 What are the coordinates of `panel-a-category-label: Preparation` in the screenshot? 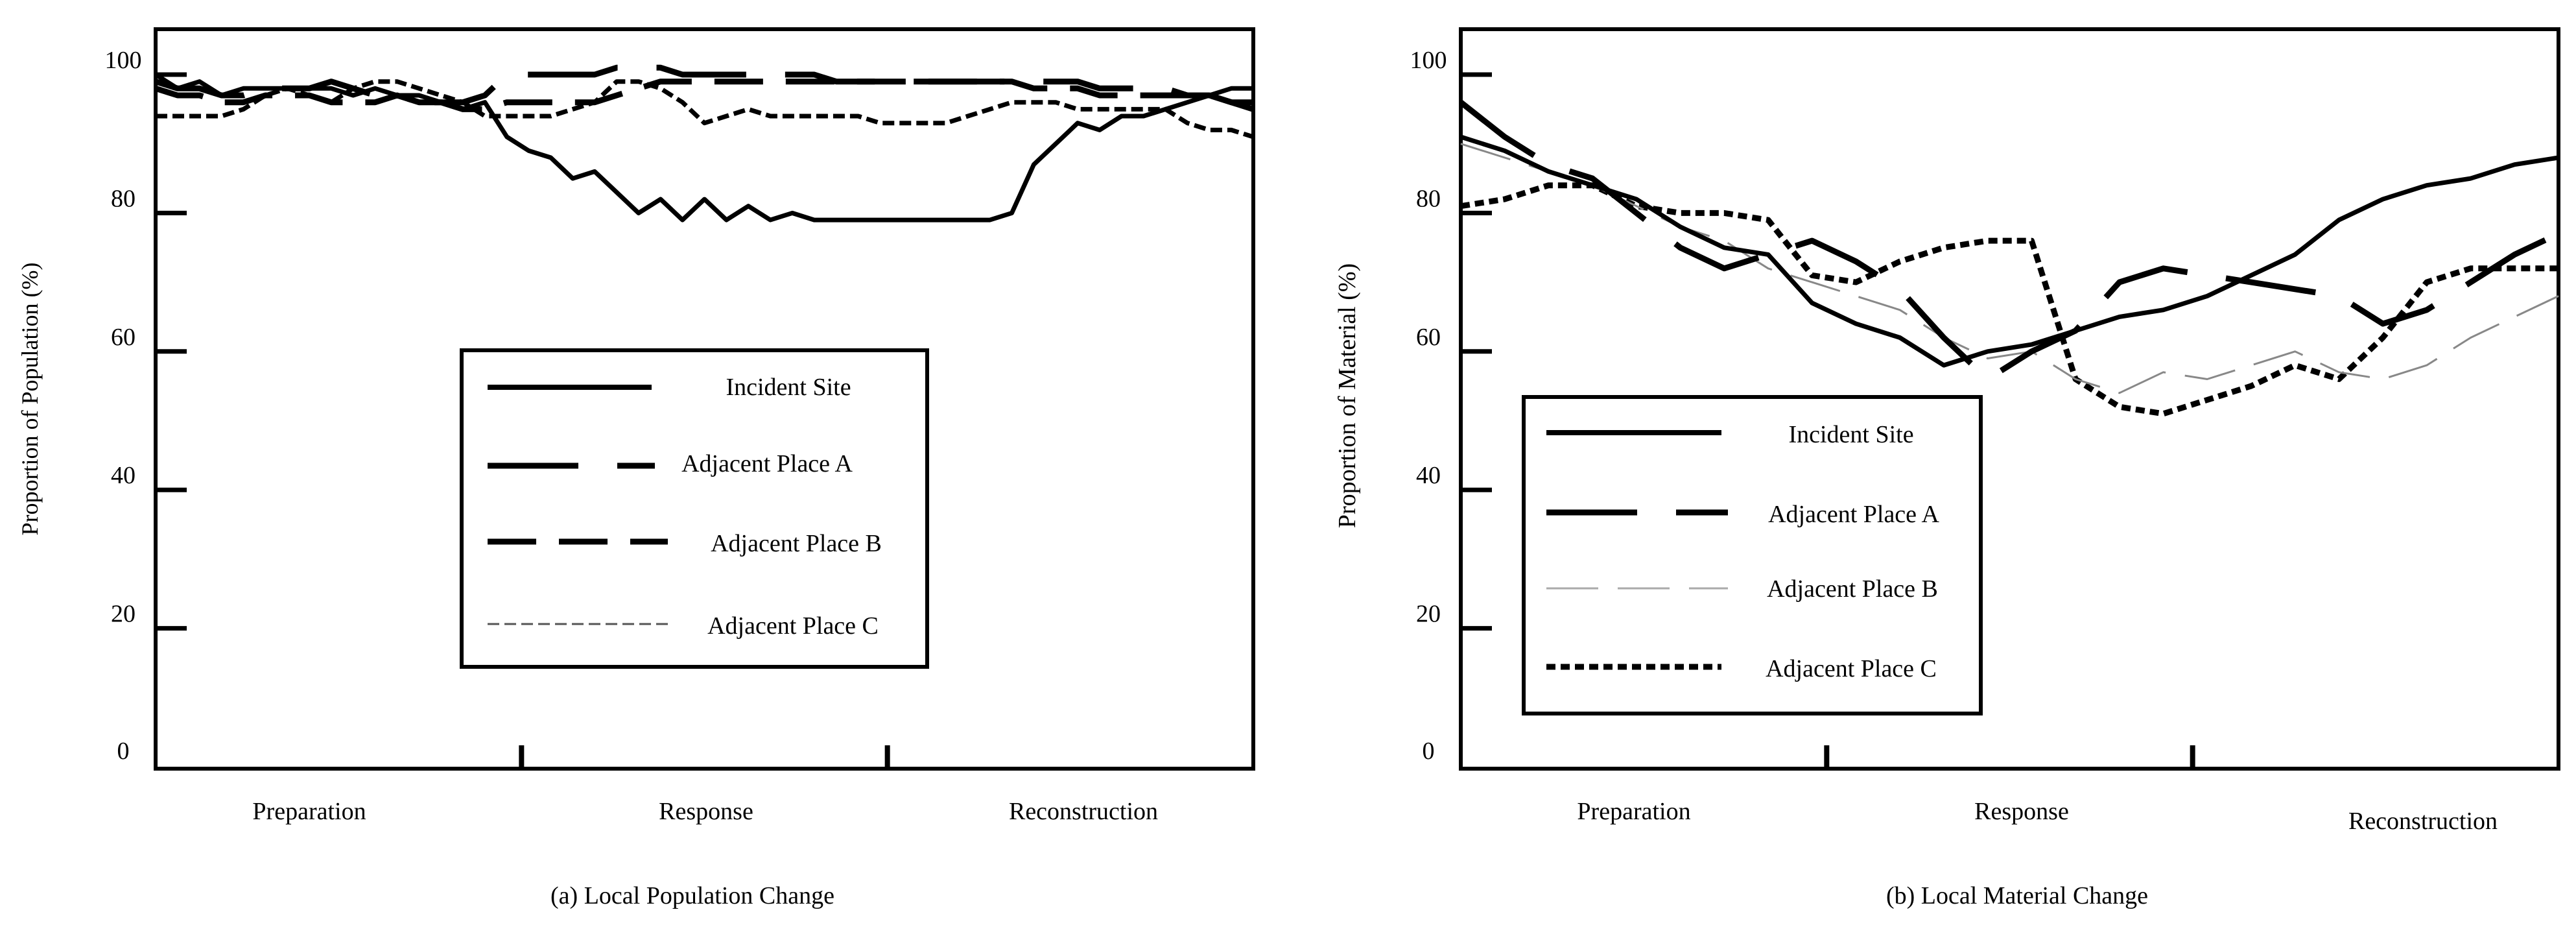 It's located at (309, 812).